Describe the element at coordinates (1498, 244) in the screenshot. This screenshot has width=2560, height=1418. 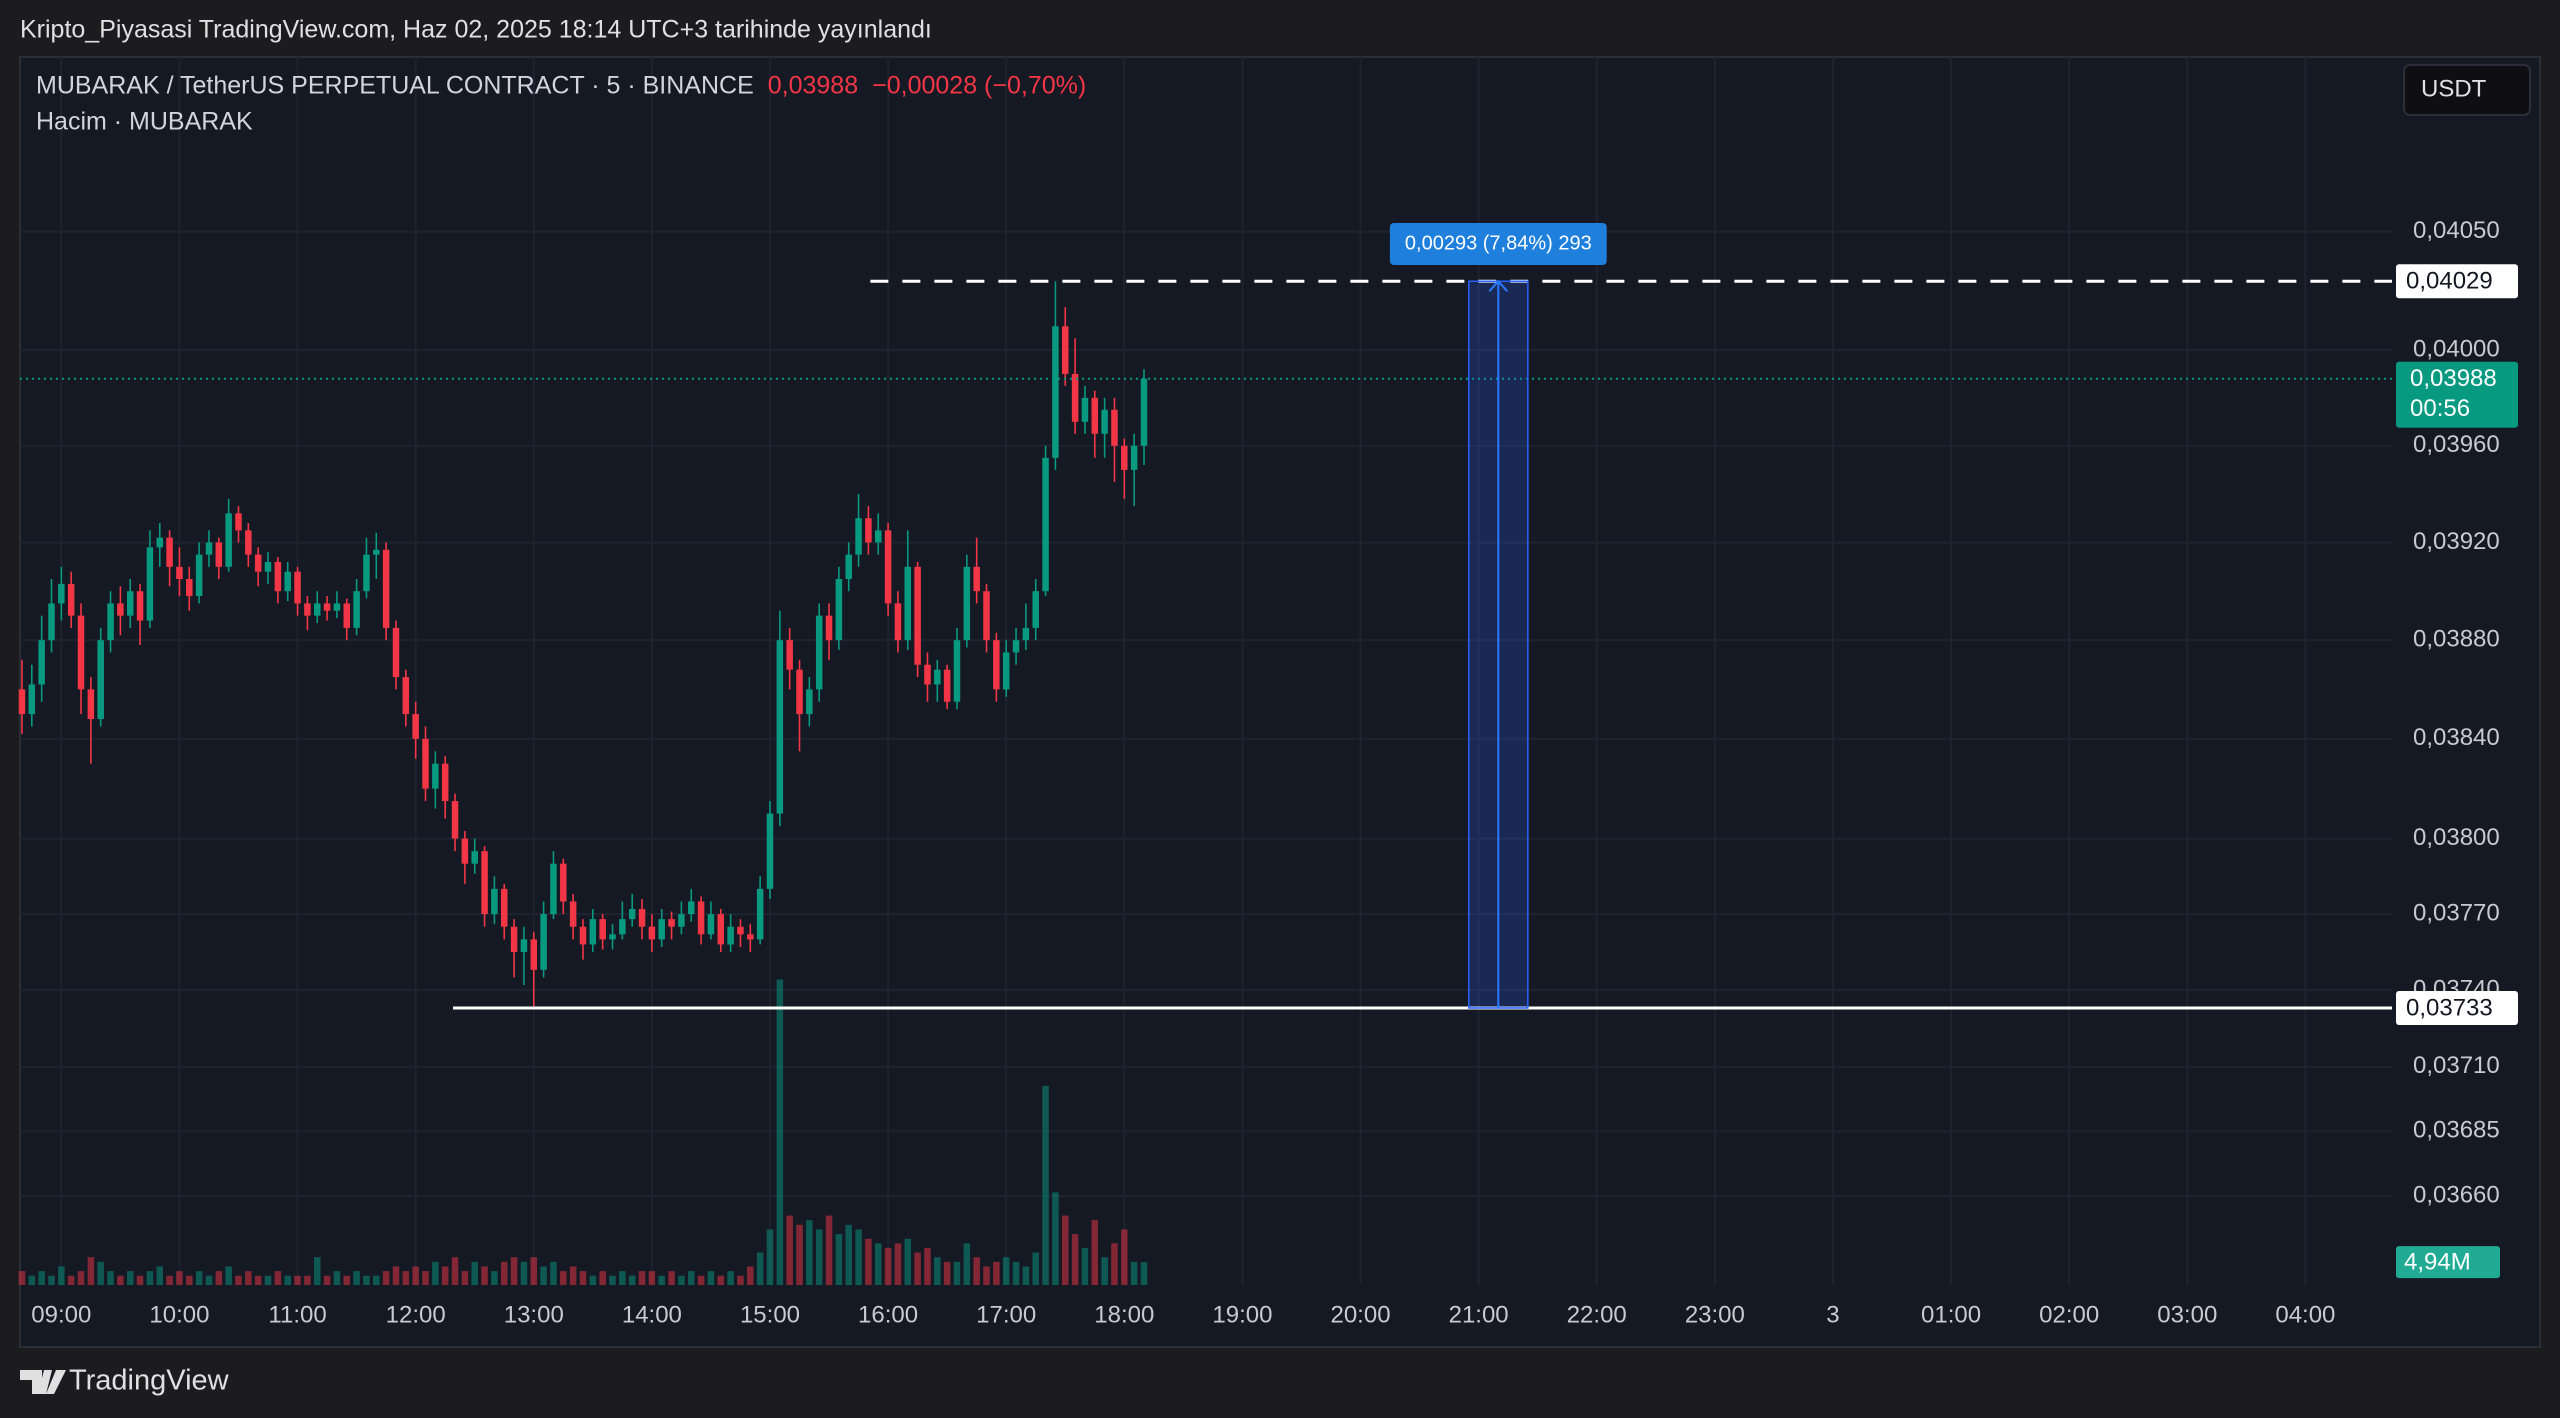
I see `measure-label-box` at that location.